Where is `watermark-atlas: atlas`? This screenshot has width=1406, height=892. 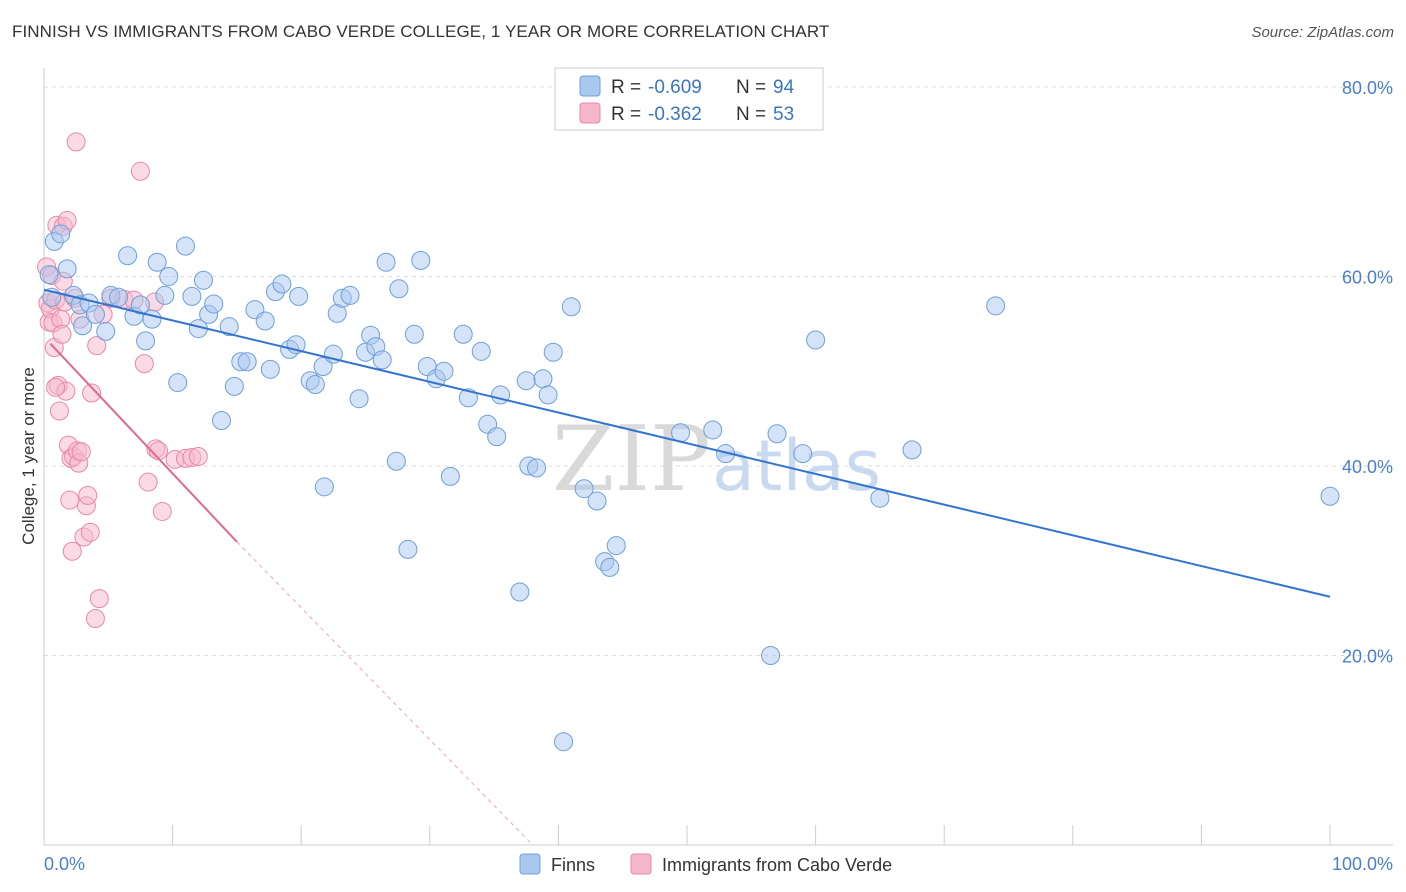
watermark-atlas: atlas is located at coordinates (796, 466).